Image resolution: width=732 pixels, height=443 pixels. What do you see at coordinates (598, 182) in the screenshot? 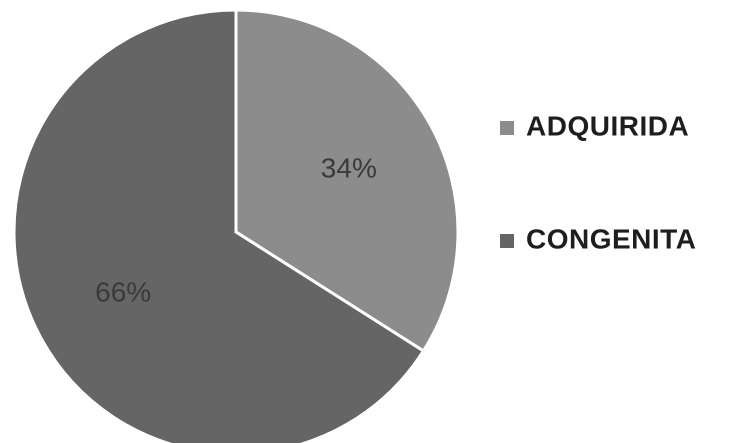
I see `legend: ADQUIRIDA CONGENITA` at bounding box center [598, 182].